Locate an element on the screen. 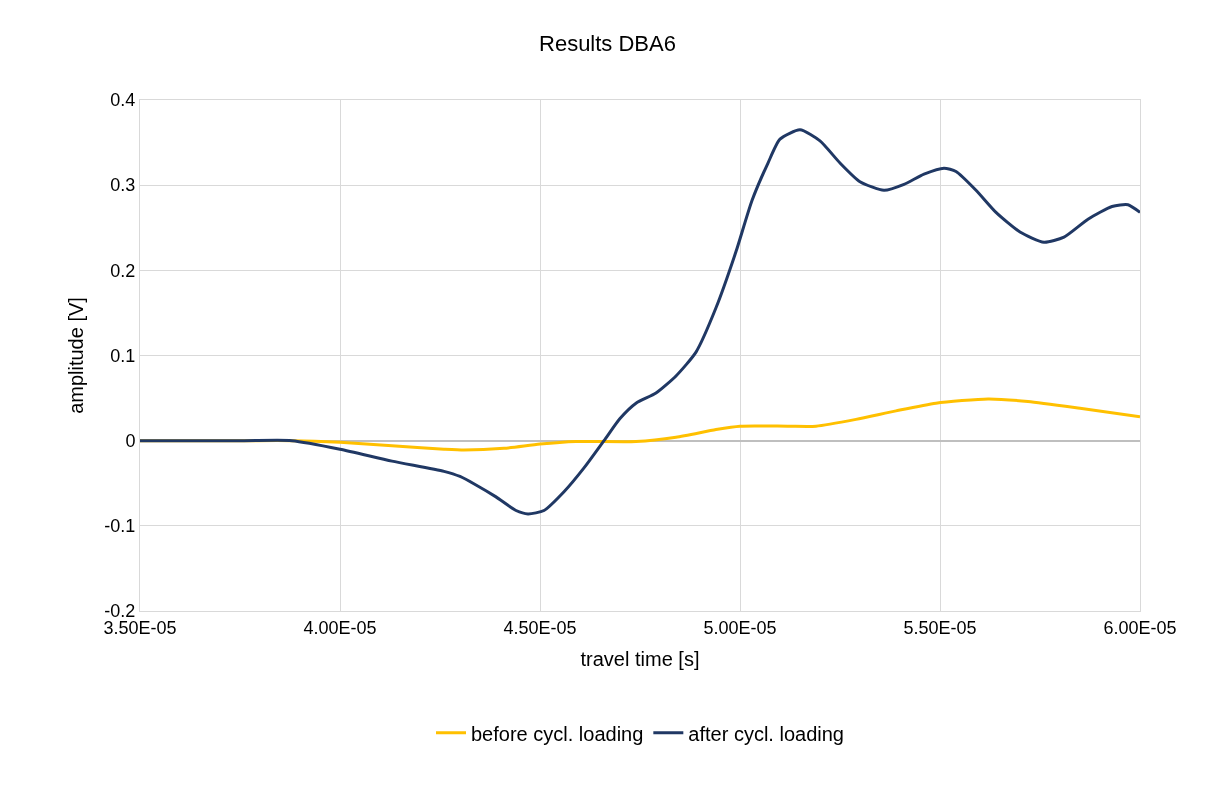 This screenshot has width=1215, height=786. y-tick-label: 0.1 is located at coordinates (123, 355).